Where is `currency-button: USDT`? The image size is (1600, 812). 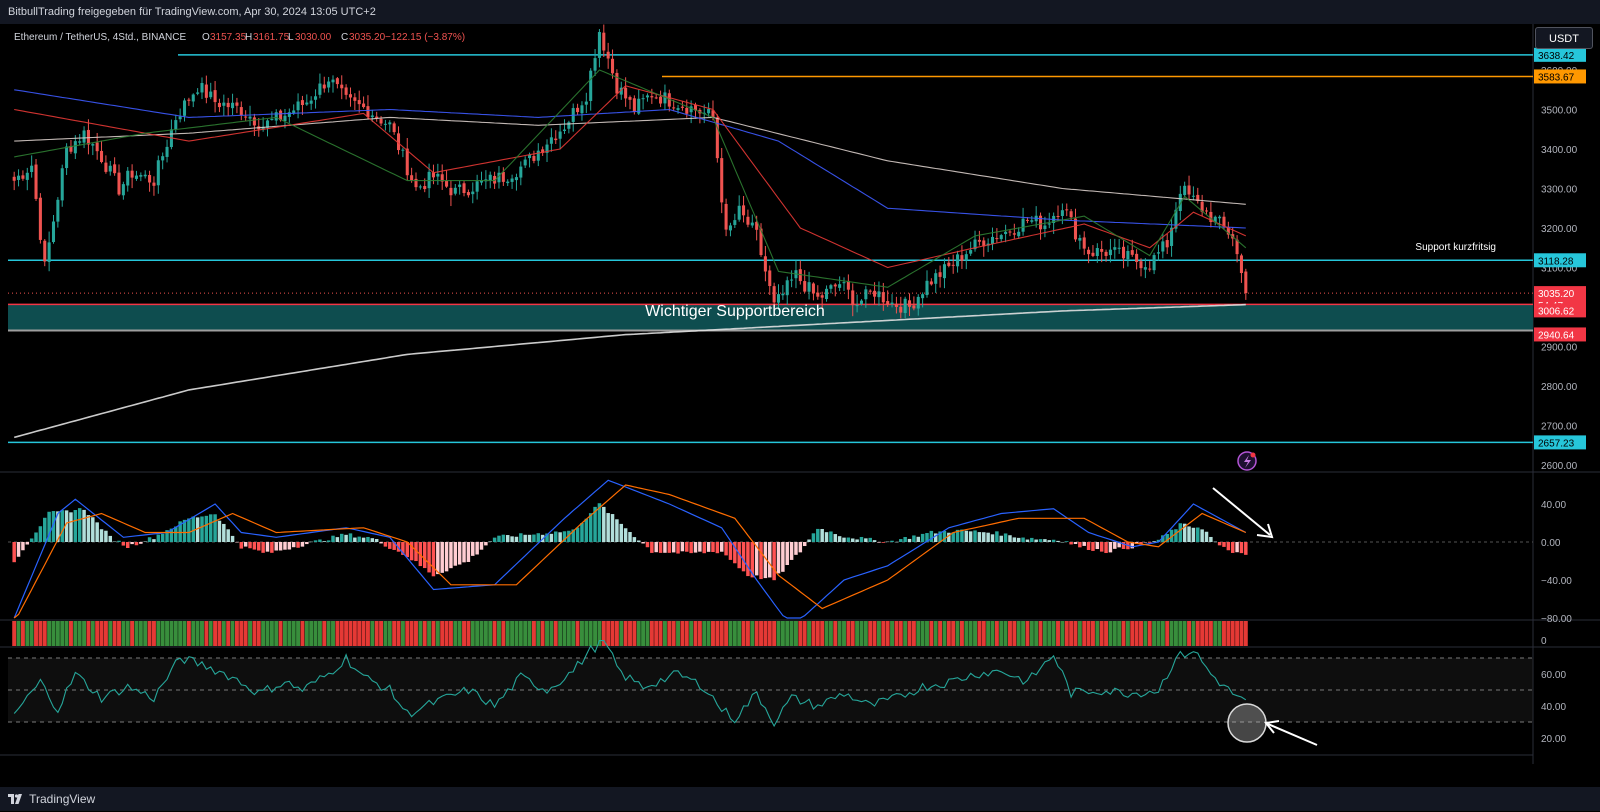
currency-button: USDT is located at coordinates (1564, 38).